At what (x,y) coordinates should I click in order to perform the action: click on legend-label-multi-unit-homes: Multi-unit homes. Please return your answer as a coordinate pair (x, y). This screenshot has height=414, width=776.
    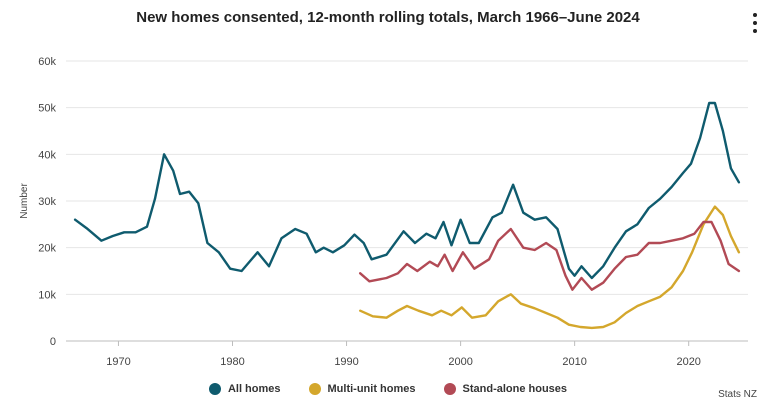
    Looking at the image, I should click on (371, 389).